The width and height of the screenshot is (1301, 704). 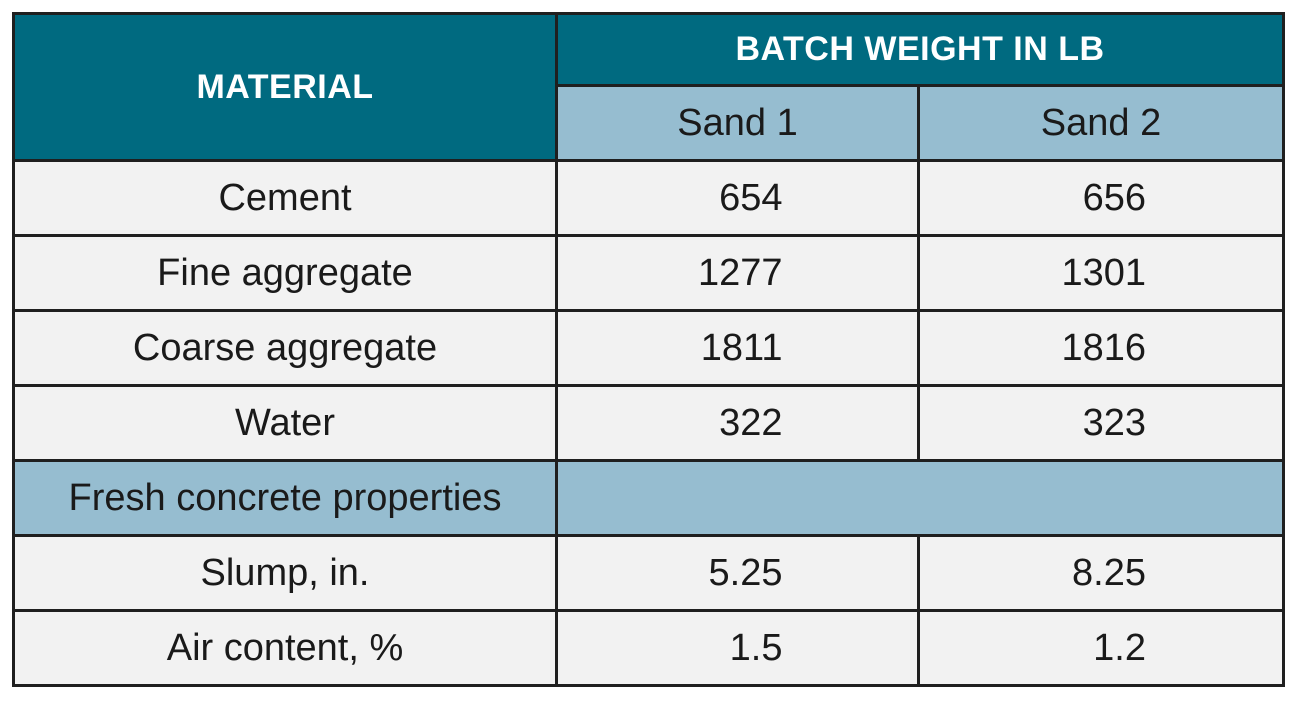 I want to click on table-row: Slump, in. 5.25 8.25, so click(x=649, y=573).